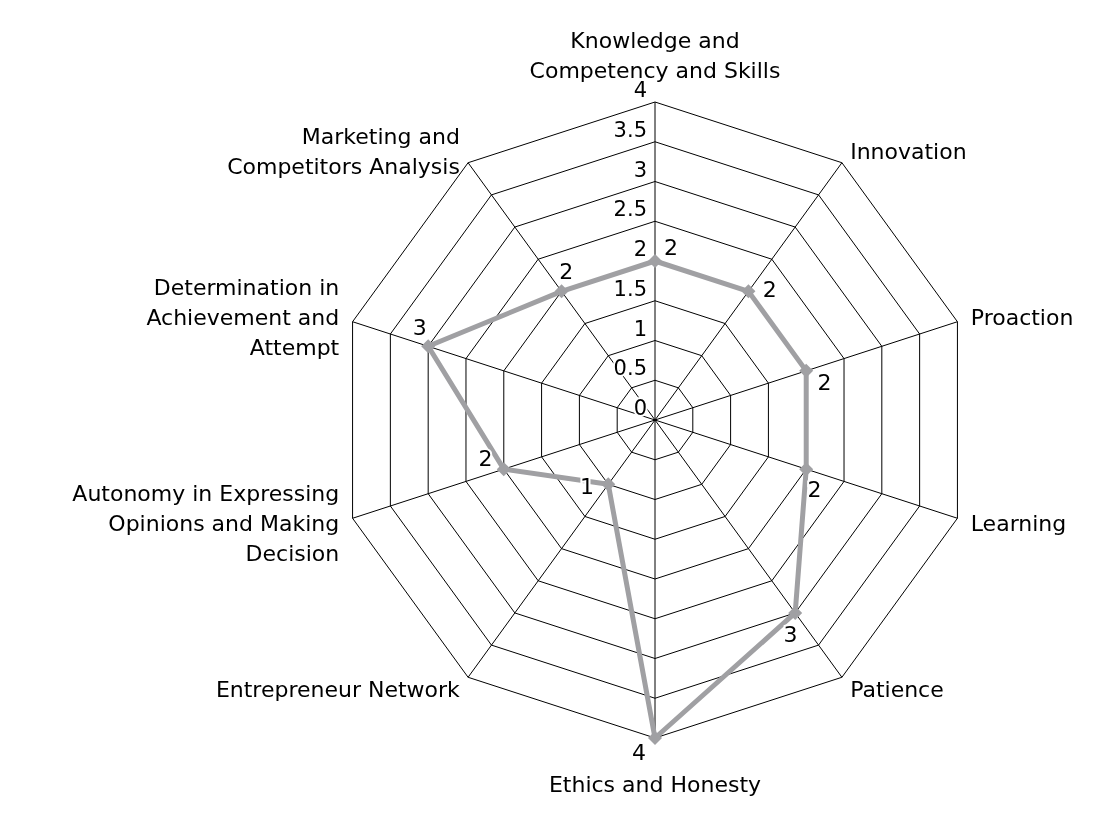  Describe the element at coordinates (243, 318) in the screenshot. I see `spoke-label: Determination in Achievement and Attempt` at that location.